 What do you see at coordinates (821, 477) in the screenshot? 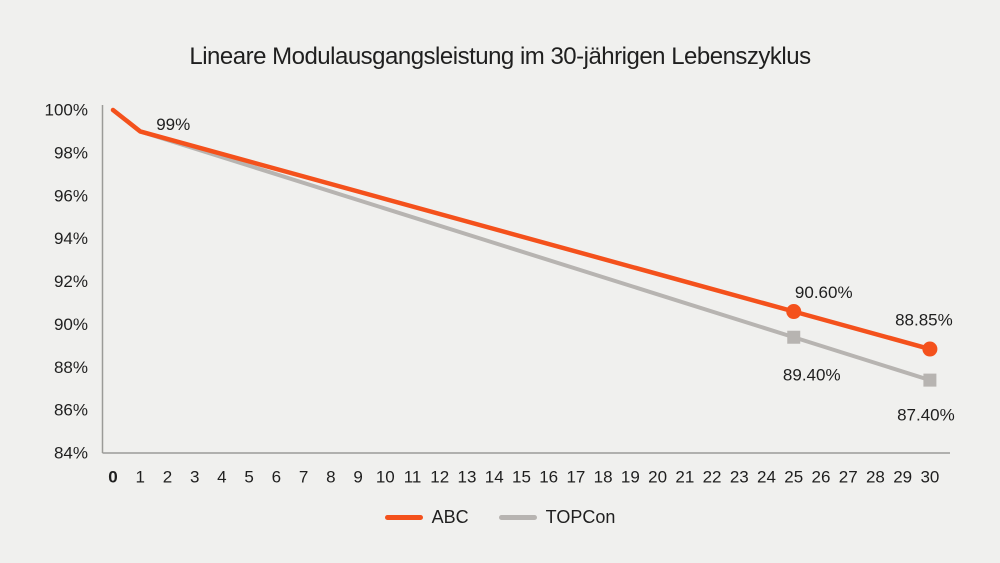
I see `x-tick-label: 26` at bounding box center [821, 477].